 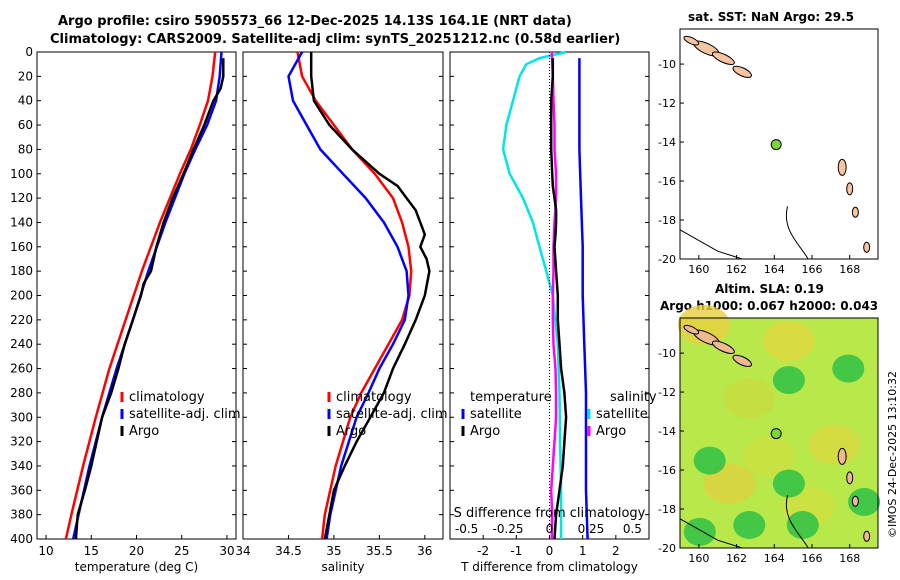 What do you see at coordinates (91, 551) in the screenshot?
I see `x-tick-label: 15` at bounding box center [91, 551].